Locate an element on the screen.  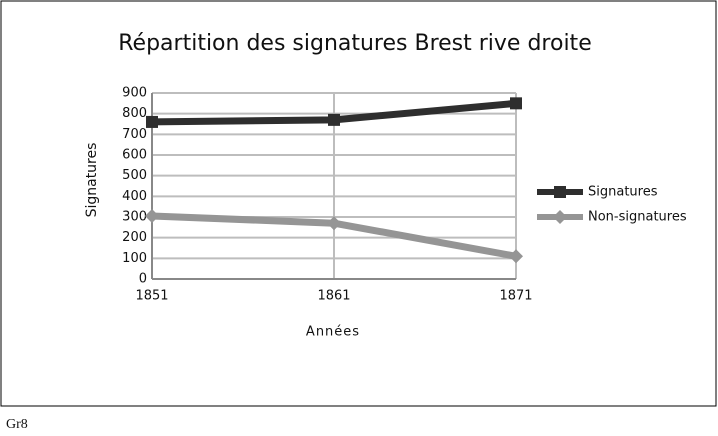
y-tick-label: 700 is located at coordinates (134, 134).